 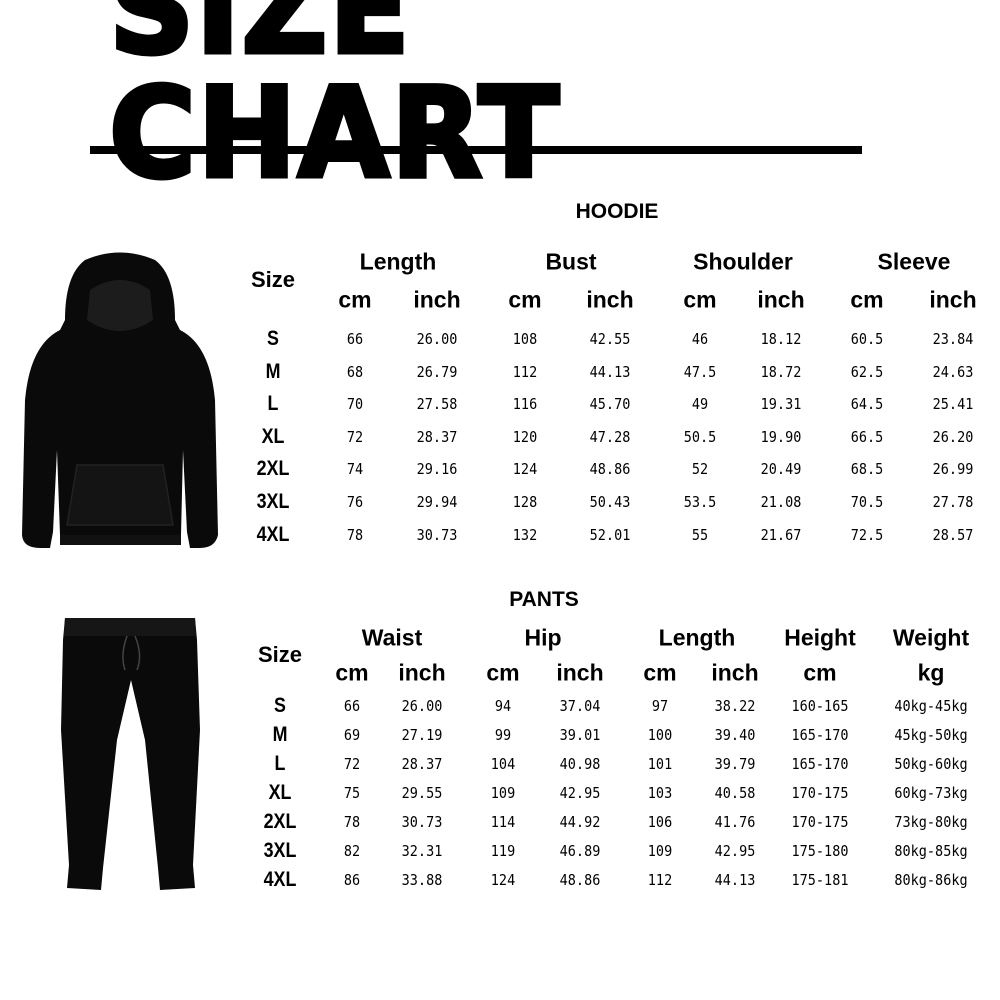 I want to click on column-group-header: Hip, so click(x=543, y=637).